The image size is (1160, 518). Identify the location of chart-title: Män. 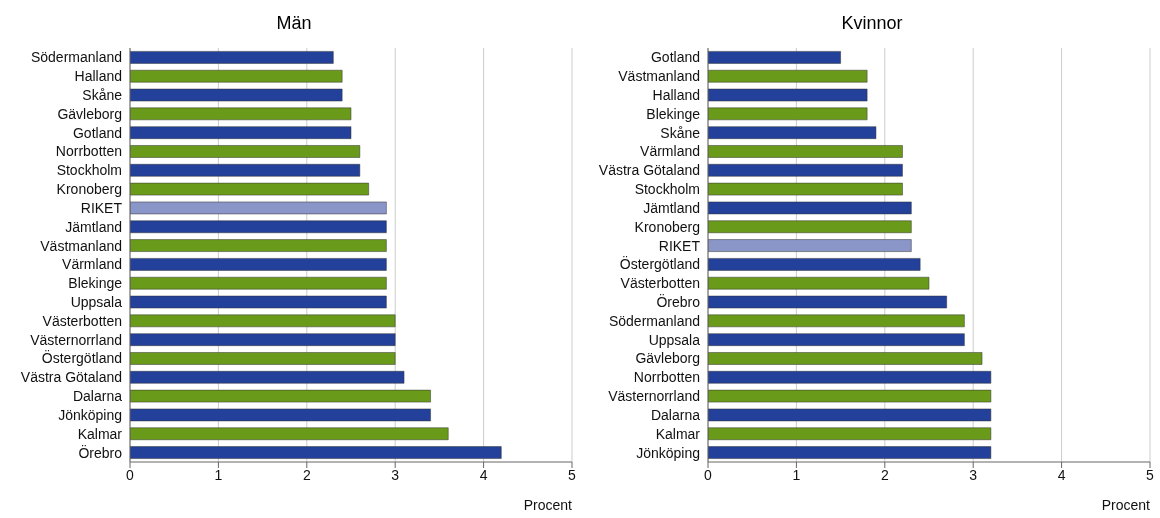
(294, 23).